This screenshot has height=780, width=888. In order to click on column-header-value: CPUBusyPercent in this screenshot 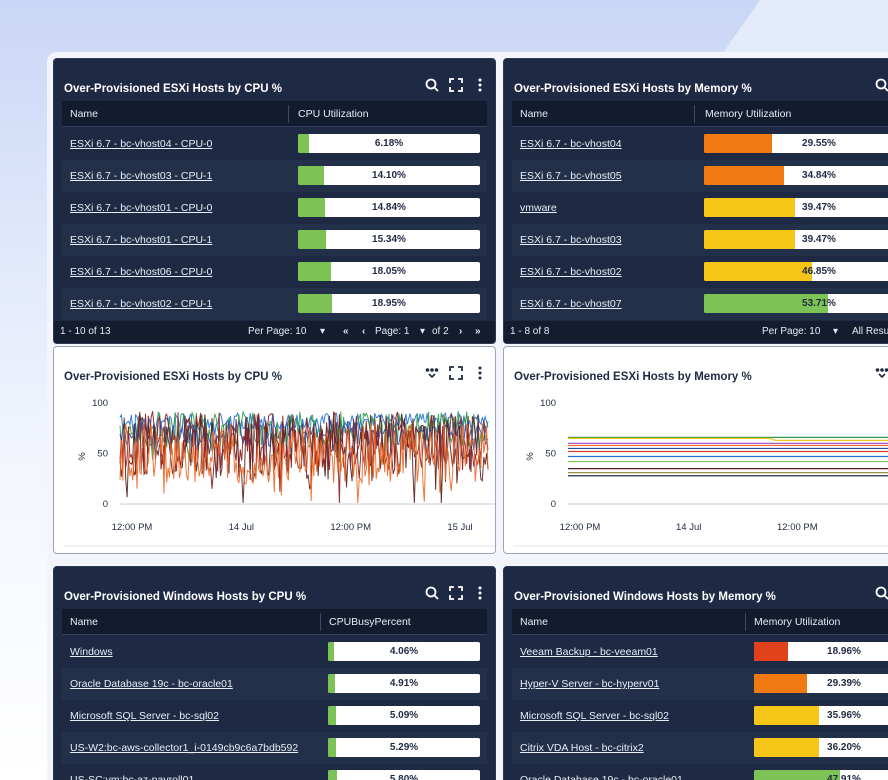, I will do `click(370, 622)`.